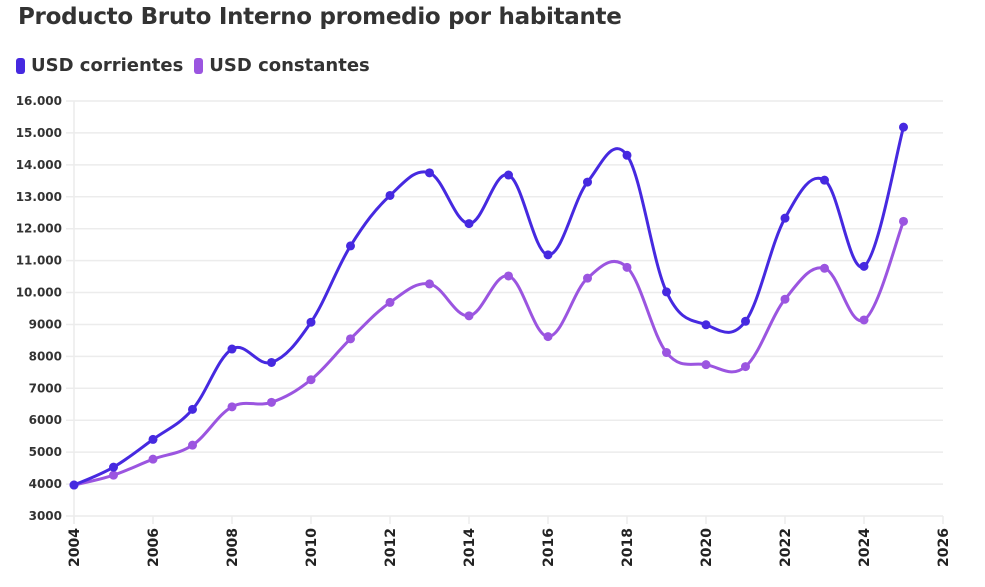  I want to click on data-point-usd-constantes-2021, so click(745, 367).